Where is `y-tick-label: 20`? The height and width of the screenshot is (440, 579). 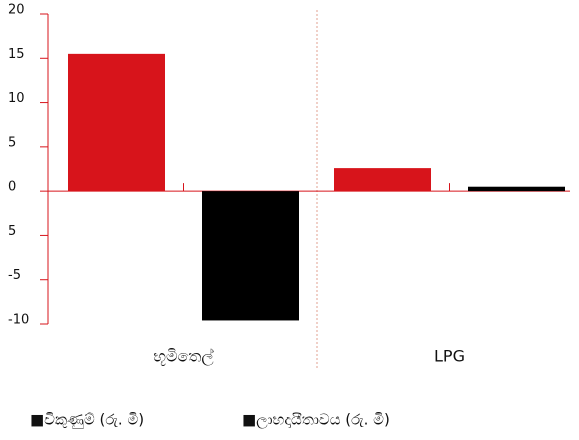
y-tick-label: 20 is located at coordinates (16, 10).